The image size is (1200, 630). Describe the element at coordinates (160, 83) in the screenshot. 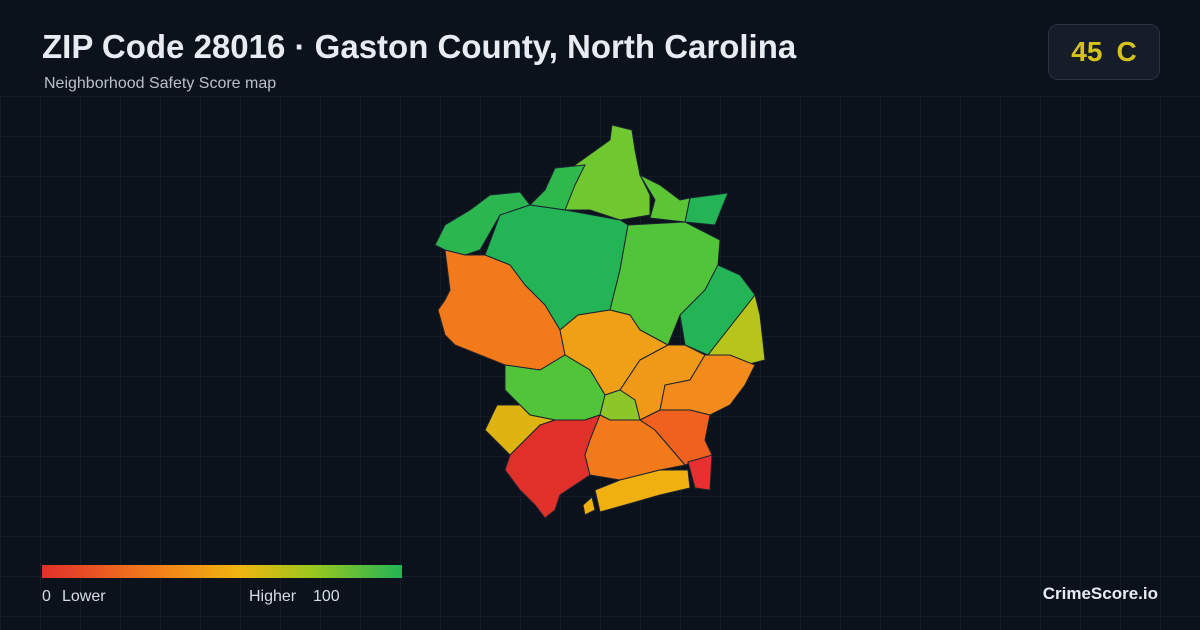

I see `subtitle: Neighborhood Safety Score map` at that location.